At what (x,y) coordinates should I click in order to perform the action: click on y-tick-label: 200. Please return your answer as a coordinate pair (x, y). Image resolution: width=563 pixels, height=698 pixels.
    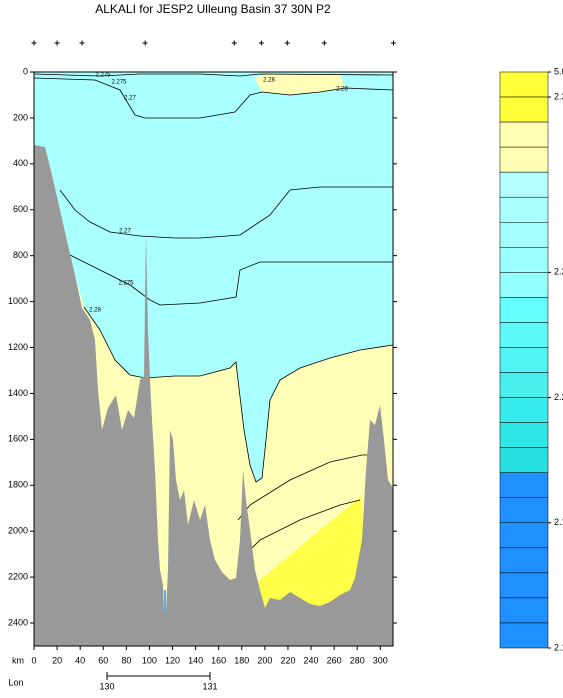
    Looking at the image, I should click on (20, 117).